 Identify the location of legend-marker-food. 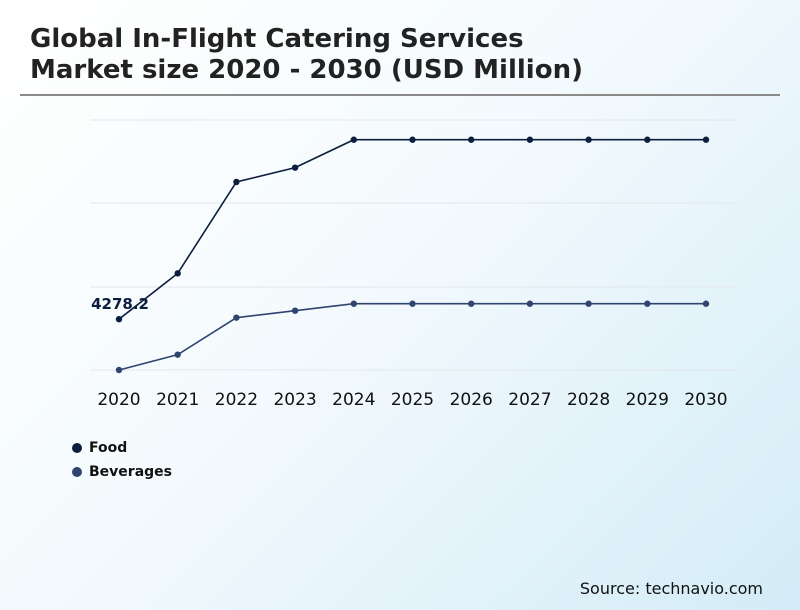
(77, 448).